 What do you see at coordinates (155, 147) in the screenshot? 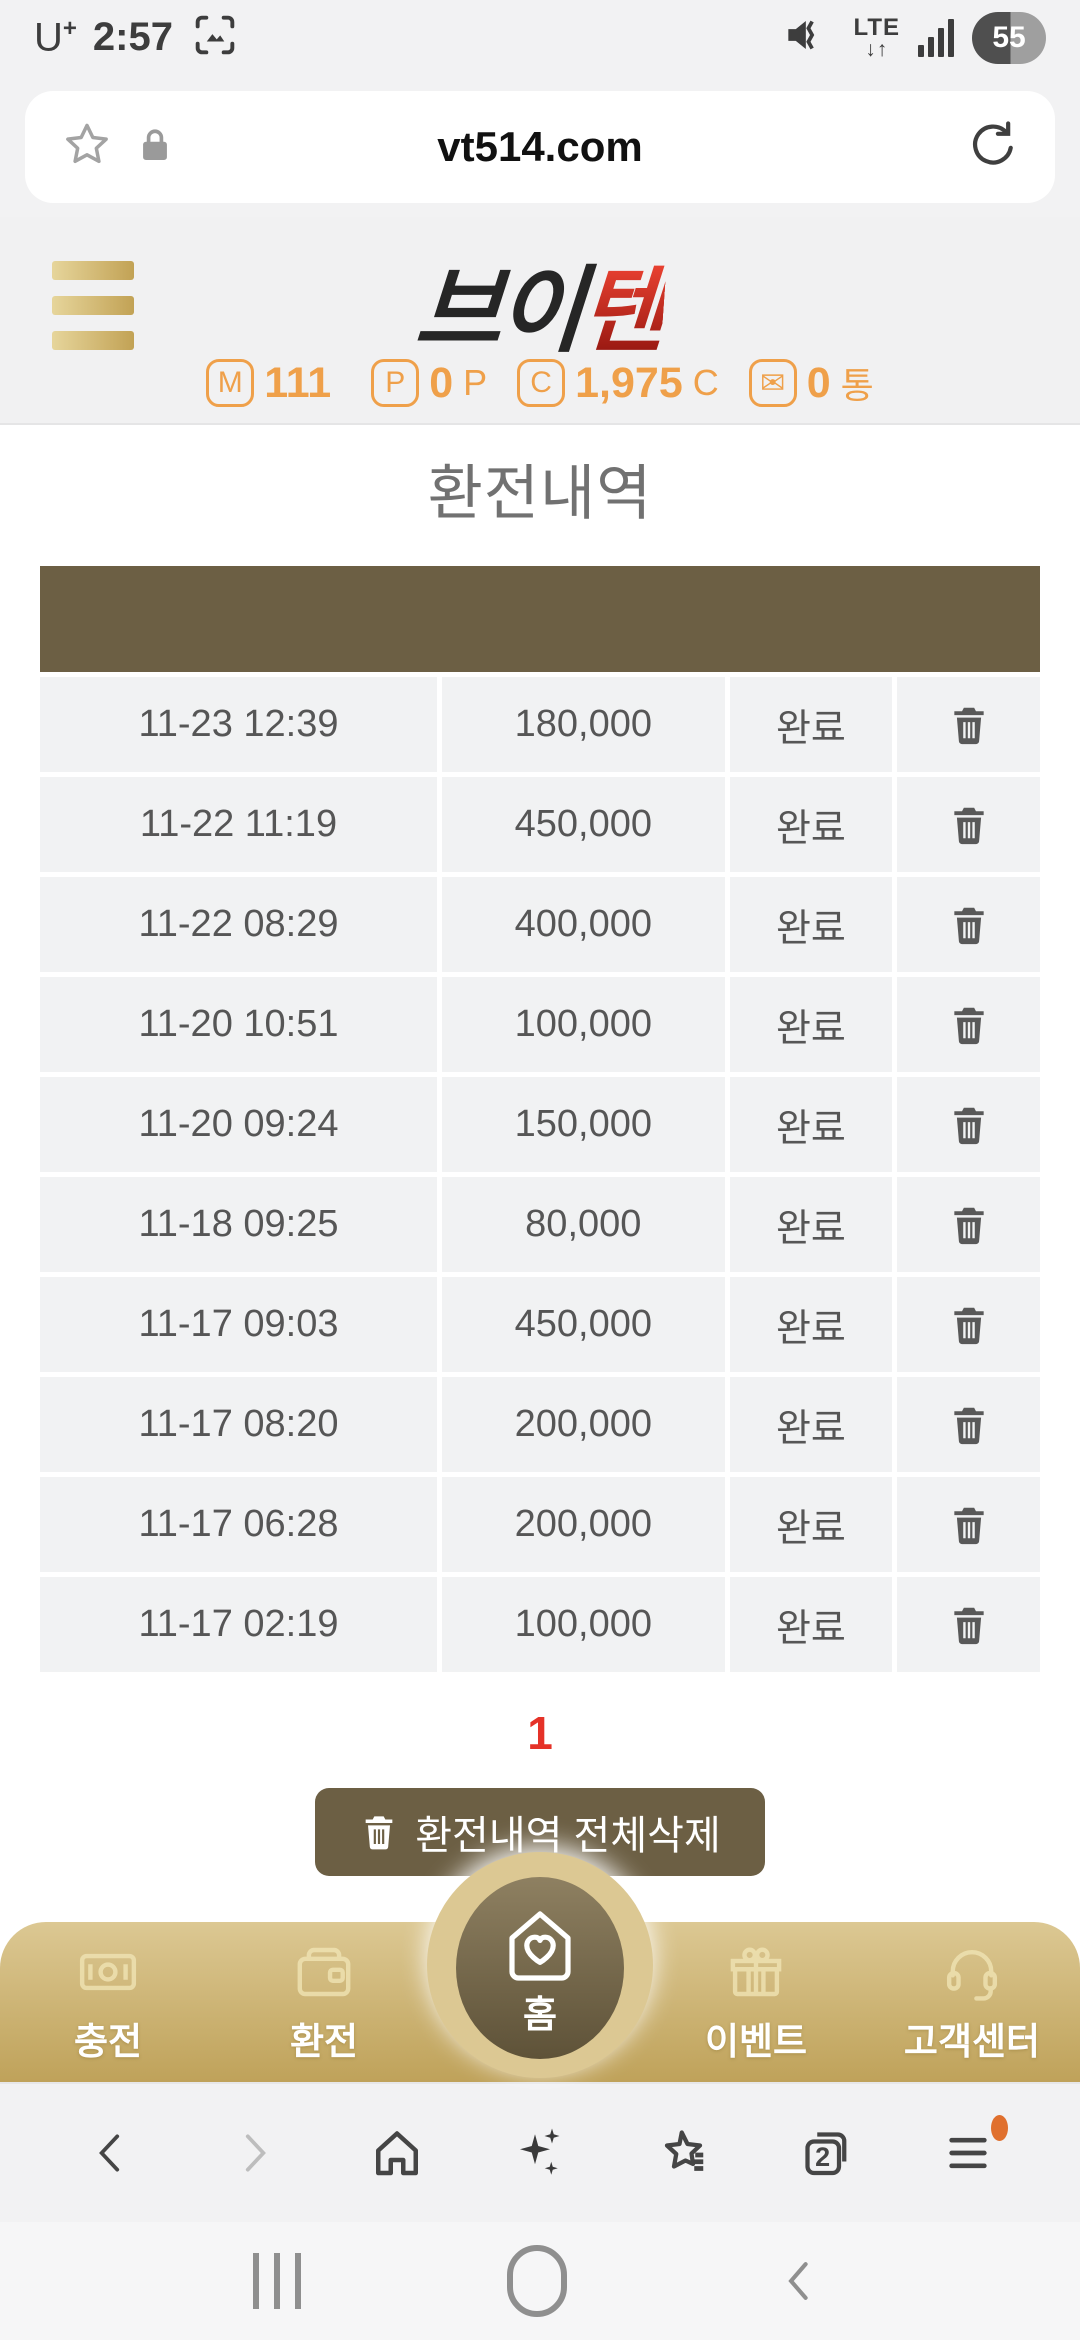
I see `lock-icon` at bounding box center [155, 147].